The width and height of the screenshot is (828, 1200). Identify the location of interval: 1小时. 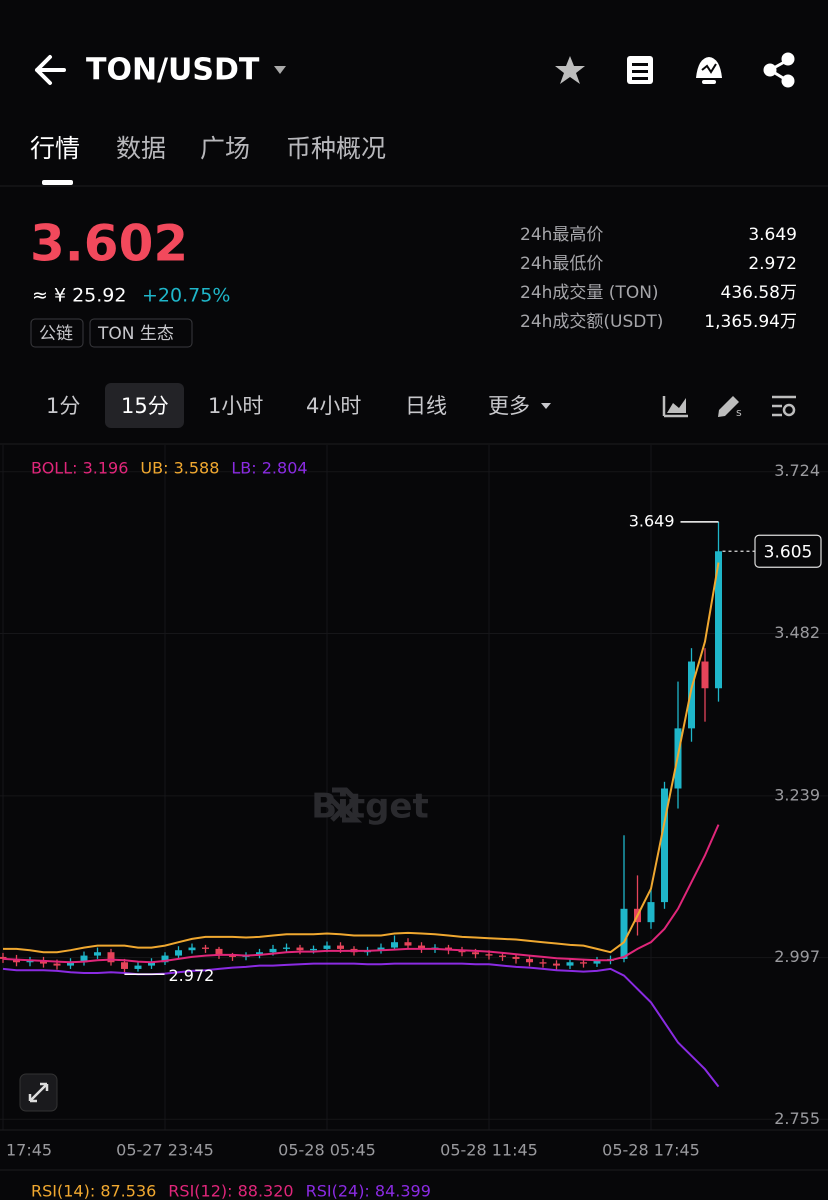
(235, 406).